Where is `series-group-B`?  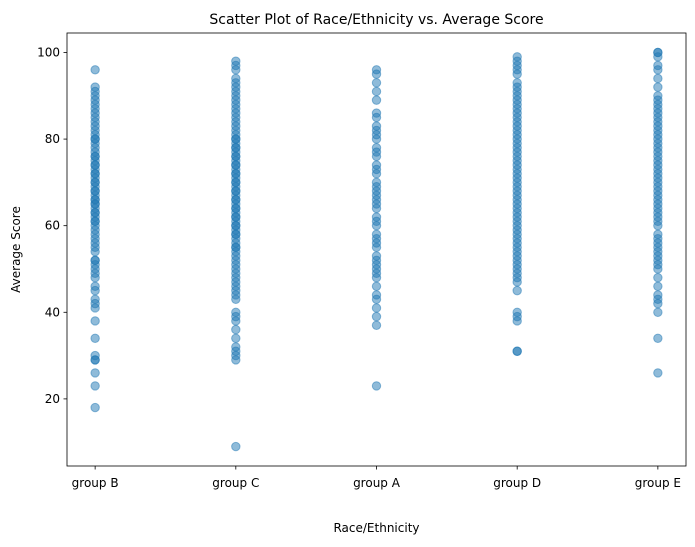 series-group-B is located at coordinates (95, 239).